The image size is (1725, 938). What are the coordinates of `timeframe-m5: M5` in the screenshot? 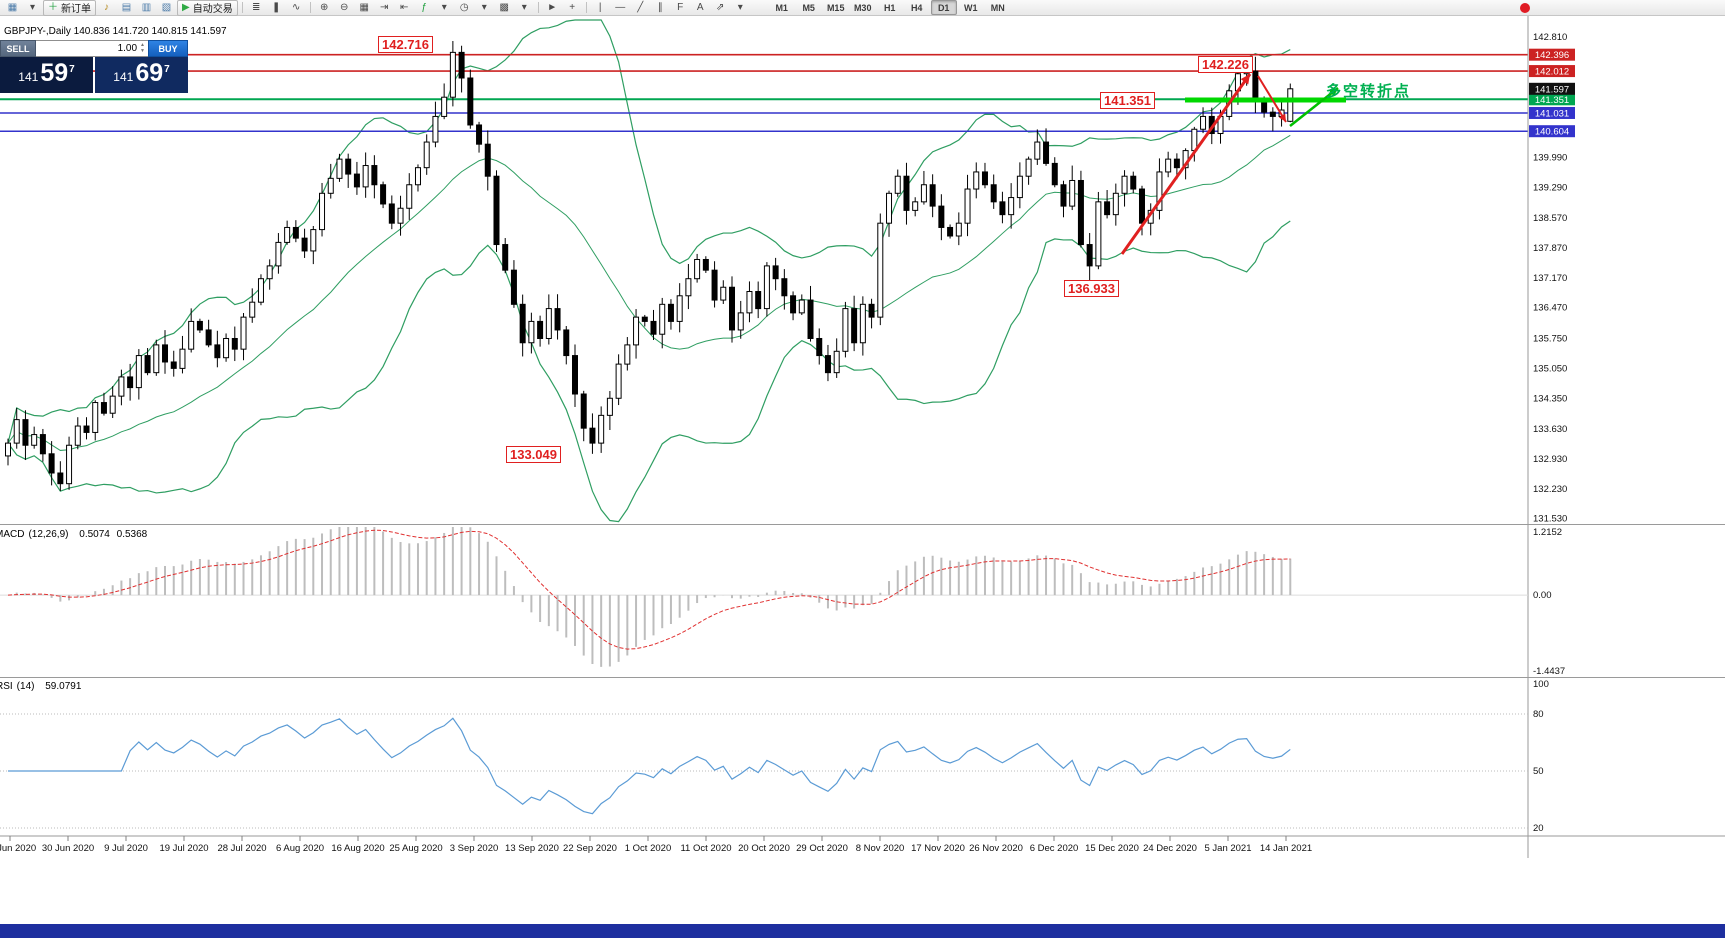 It's located at (808, 7).